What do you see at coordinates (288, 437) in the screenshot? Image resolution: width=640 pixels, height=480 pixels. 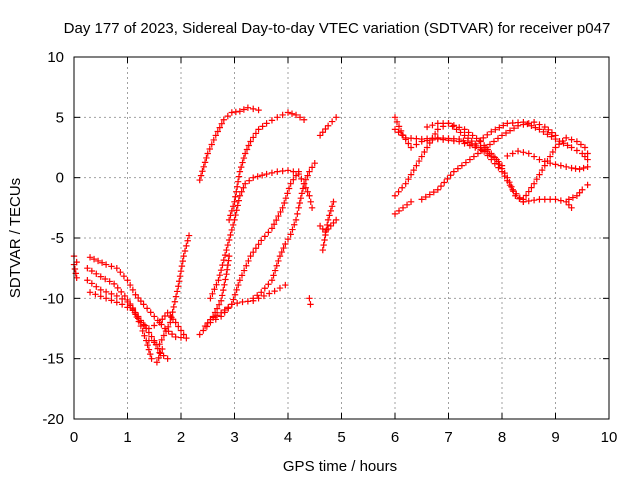 I see `x-tick-label: 4` at bounding box center [288, 437].